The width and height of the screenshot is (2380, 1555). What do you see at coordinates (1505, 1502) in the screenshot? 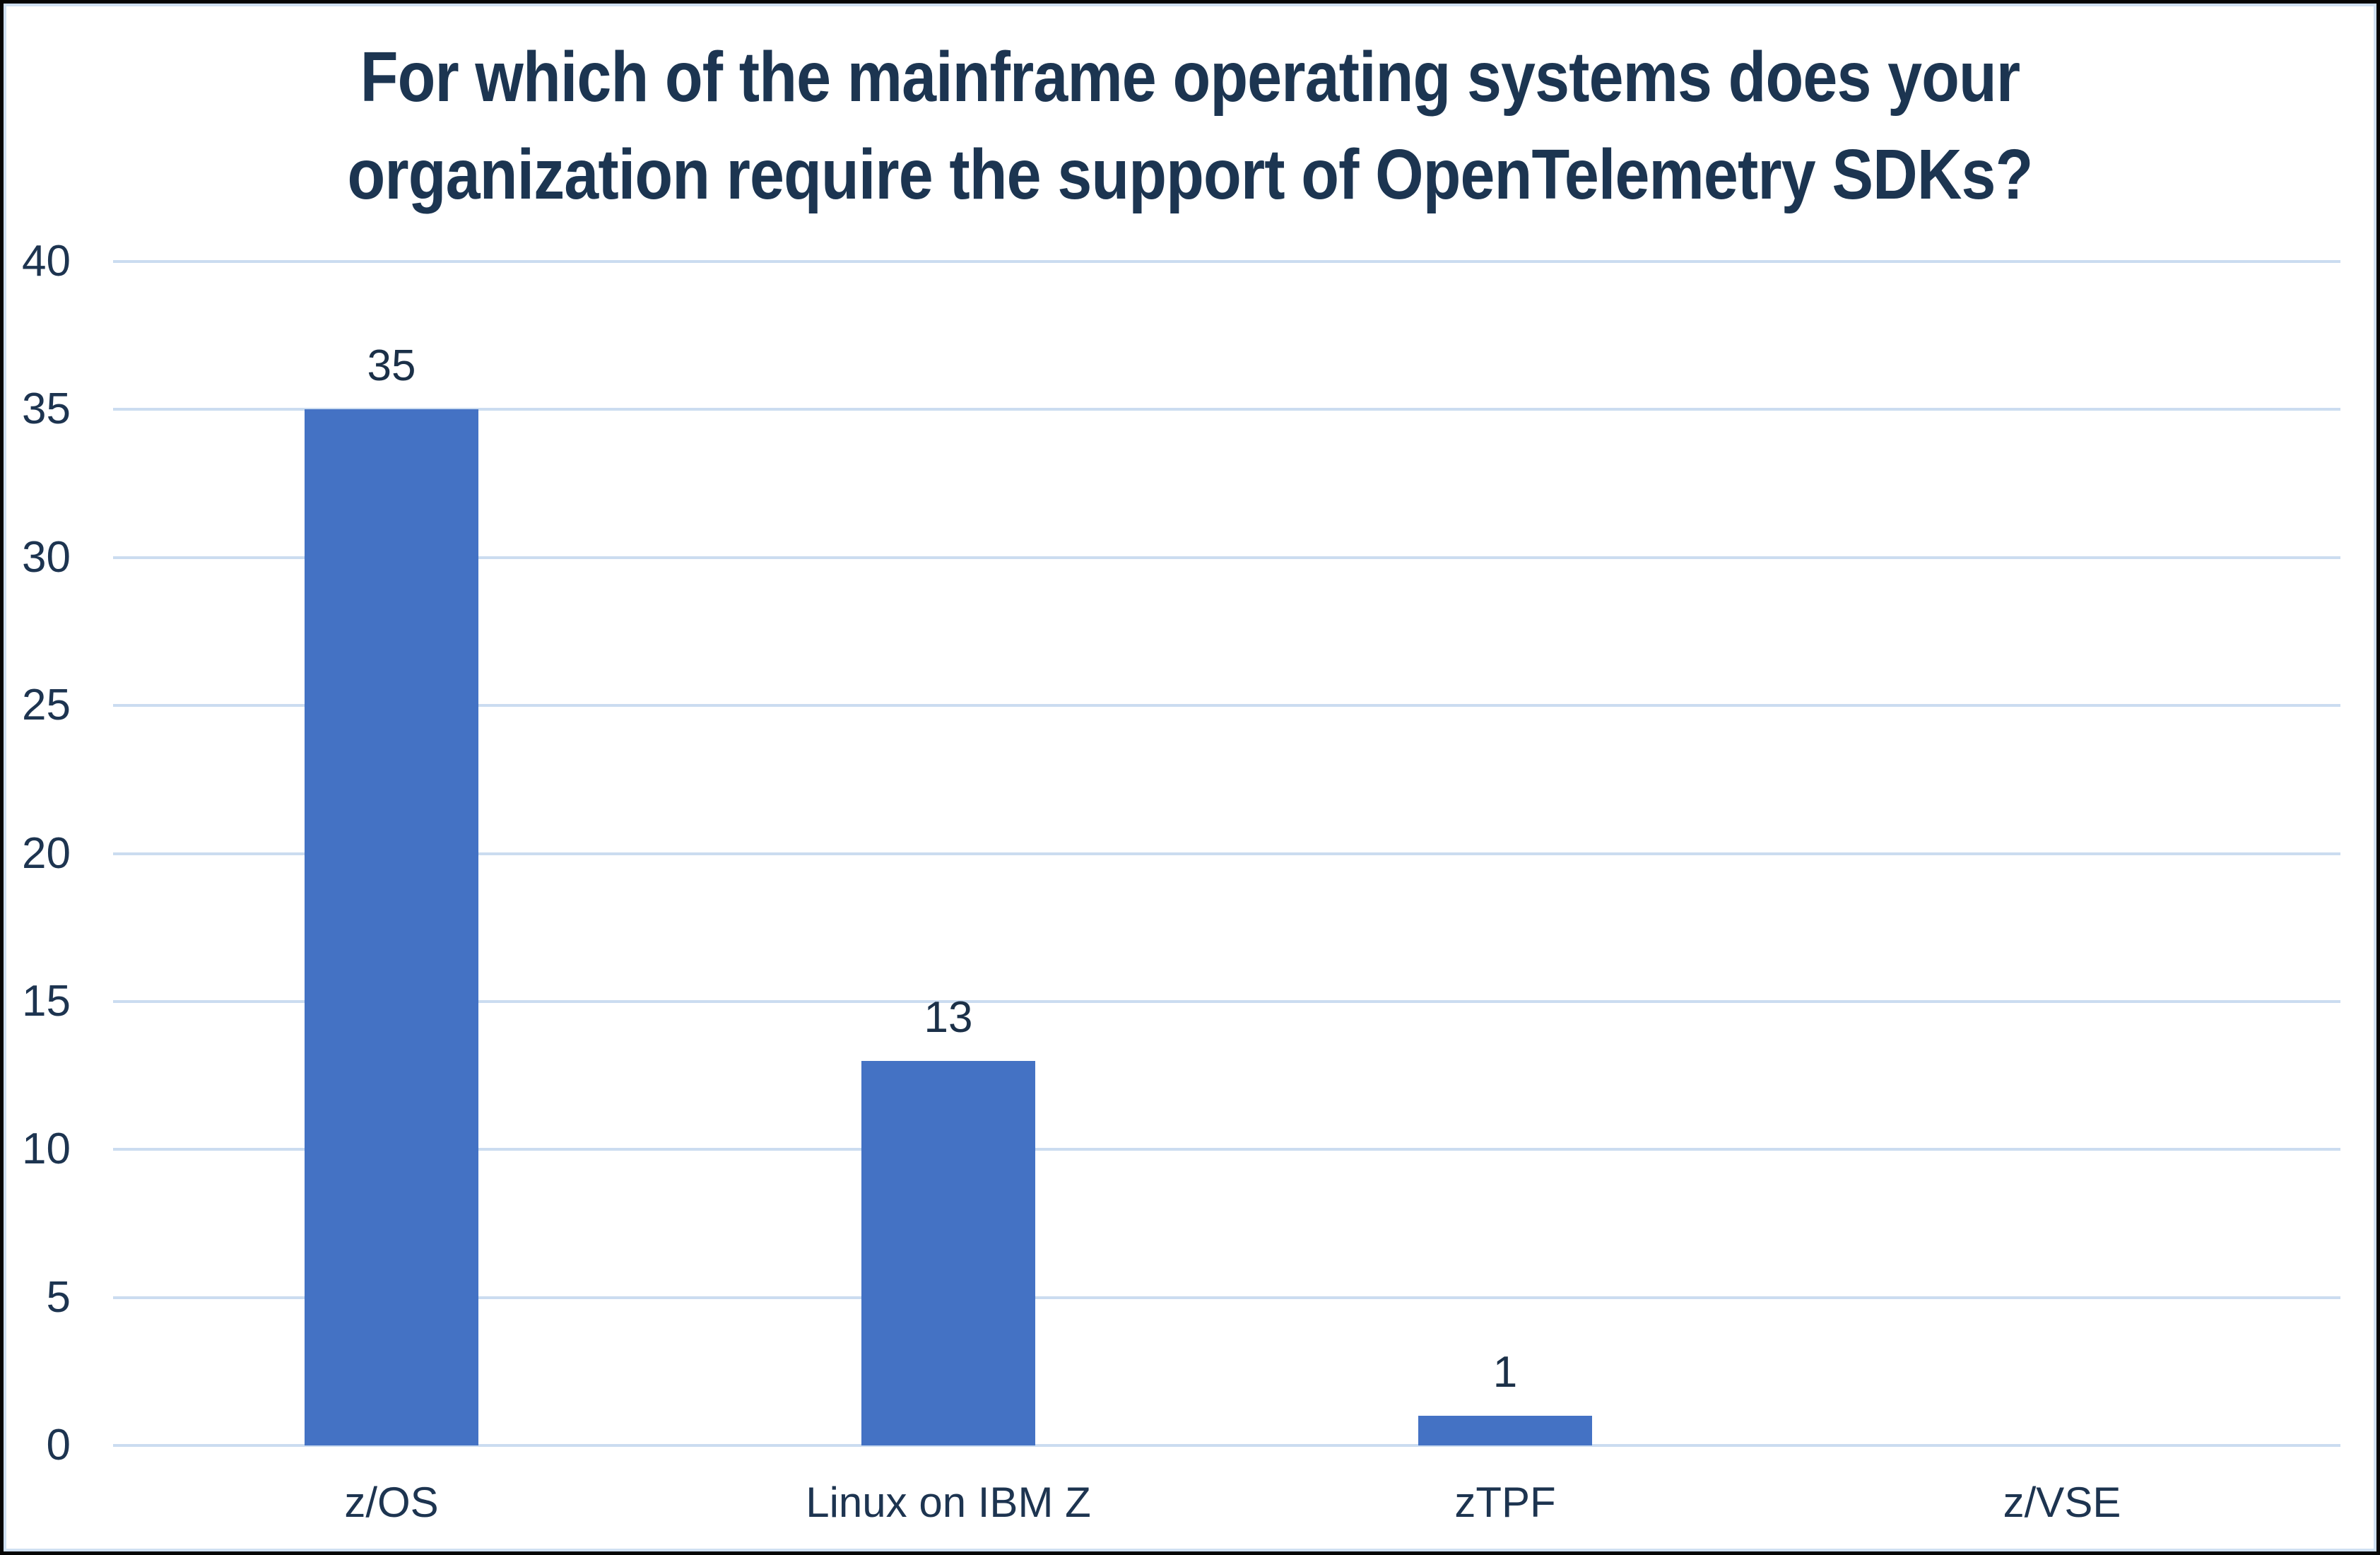
I see `x-axis-category-label-zTPF: zTPF` at bounding box center [1505, 1502].